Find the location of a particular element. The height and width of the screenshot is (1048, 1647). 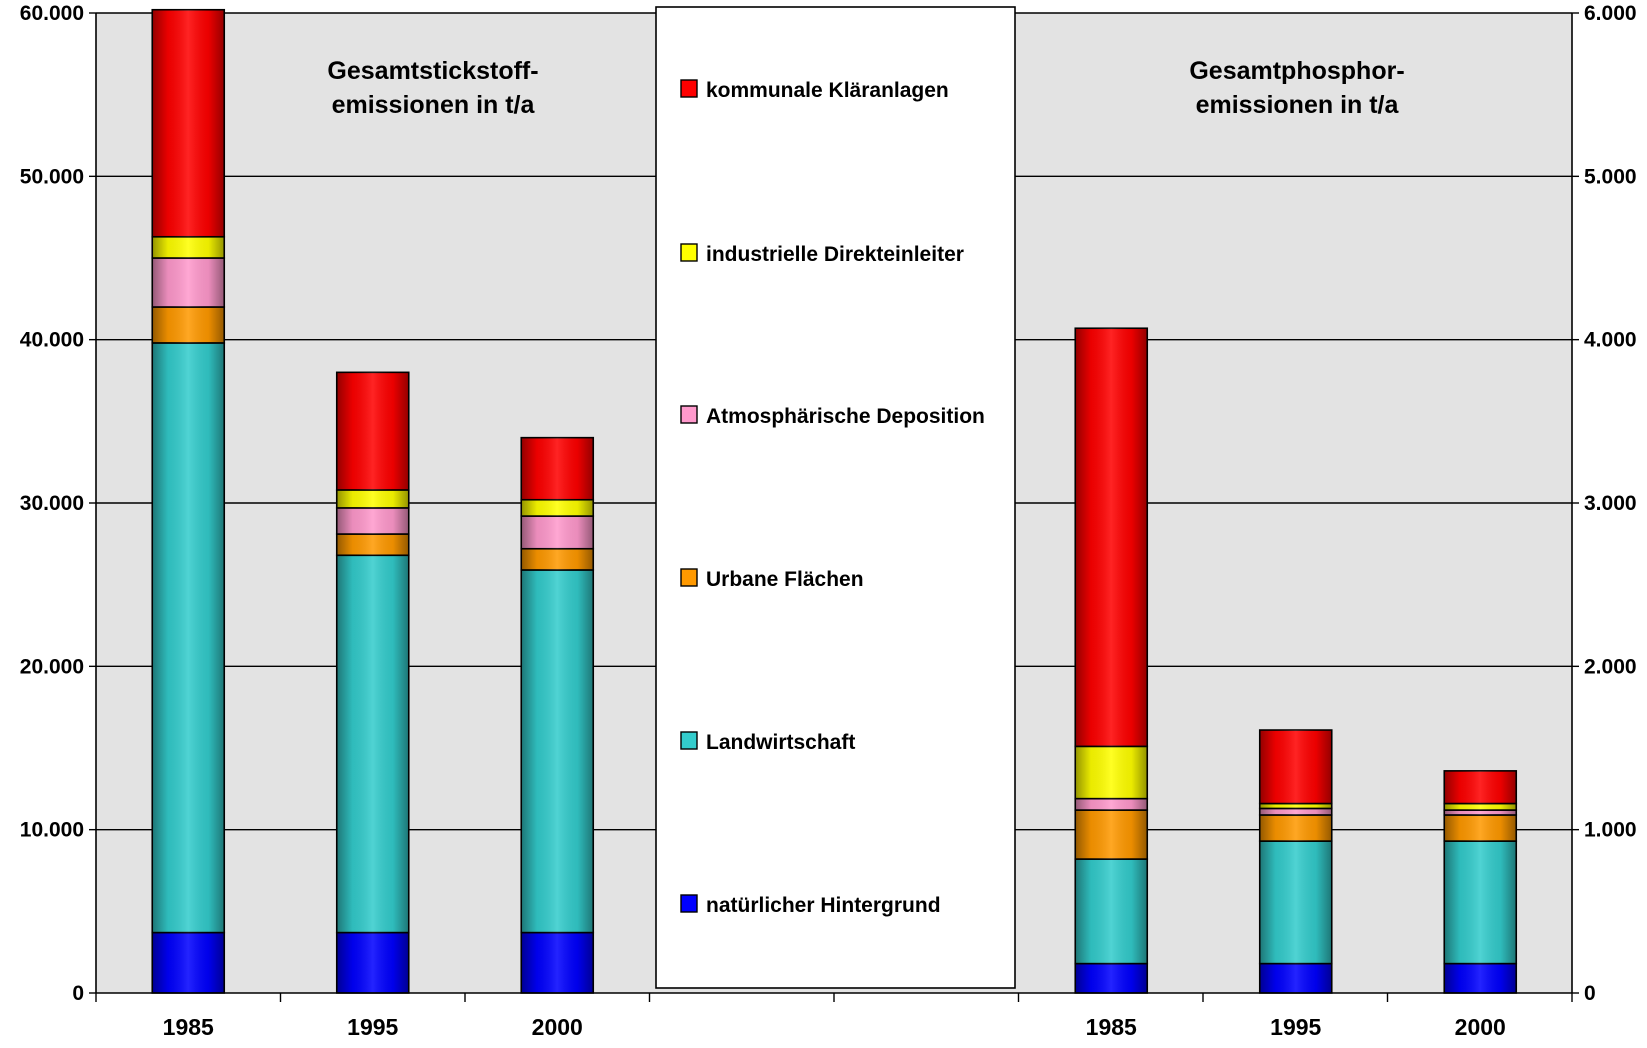

panel-title: Gesamtstickstoff- is located at coordinates (432, 71).